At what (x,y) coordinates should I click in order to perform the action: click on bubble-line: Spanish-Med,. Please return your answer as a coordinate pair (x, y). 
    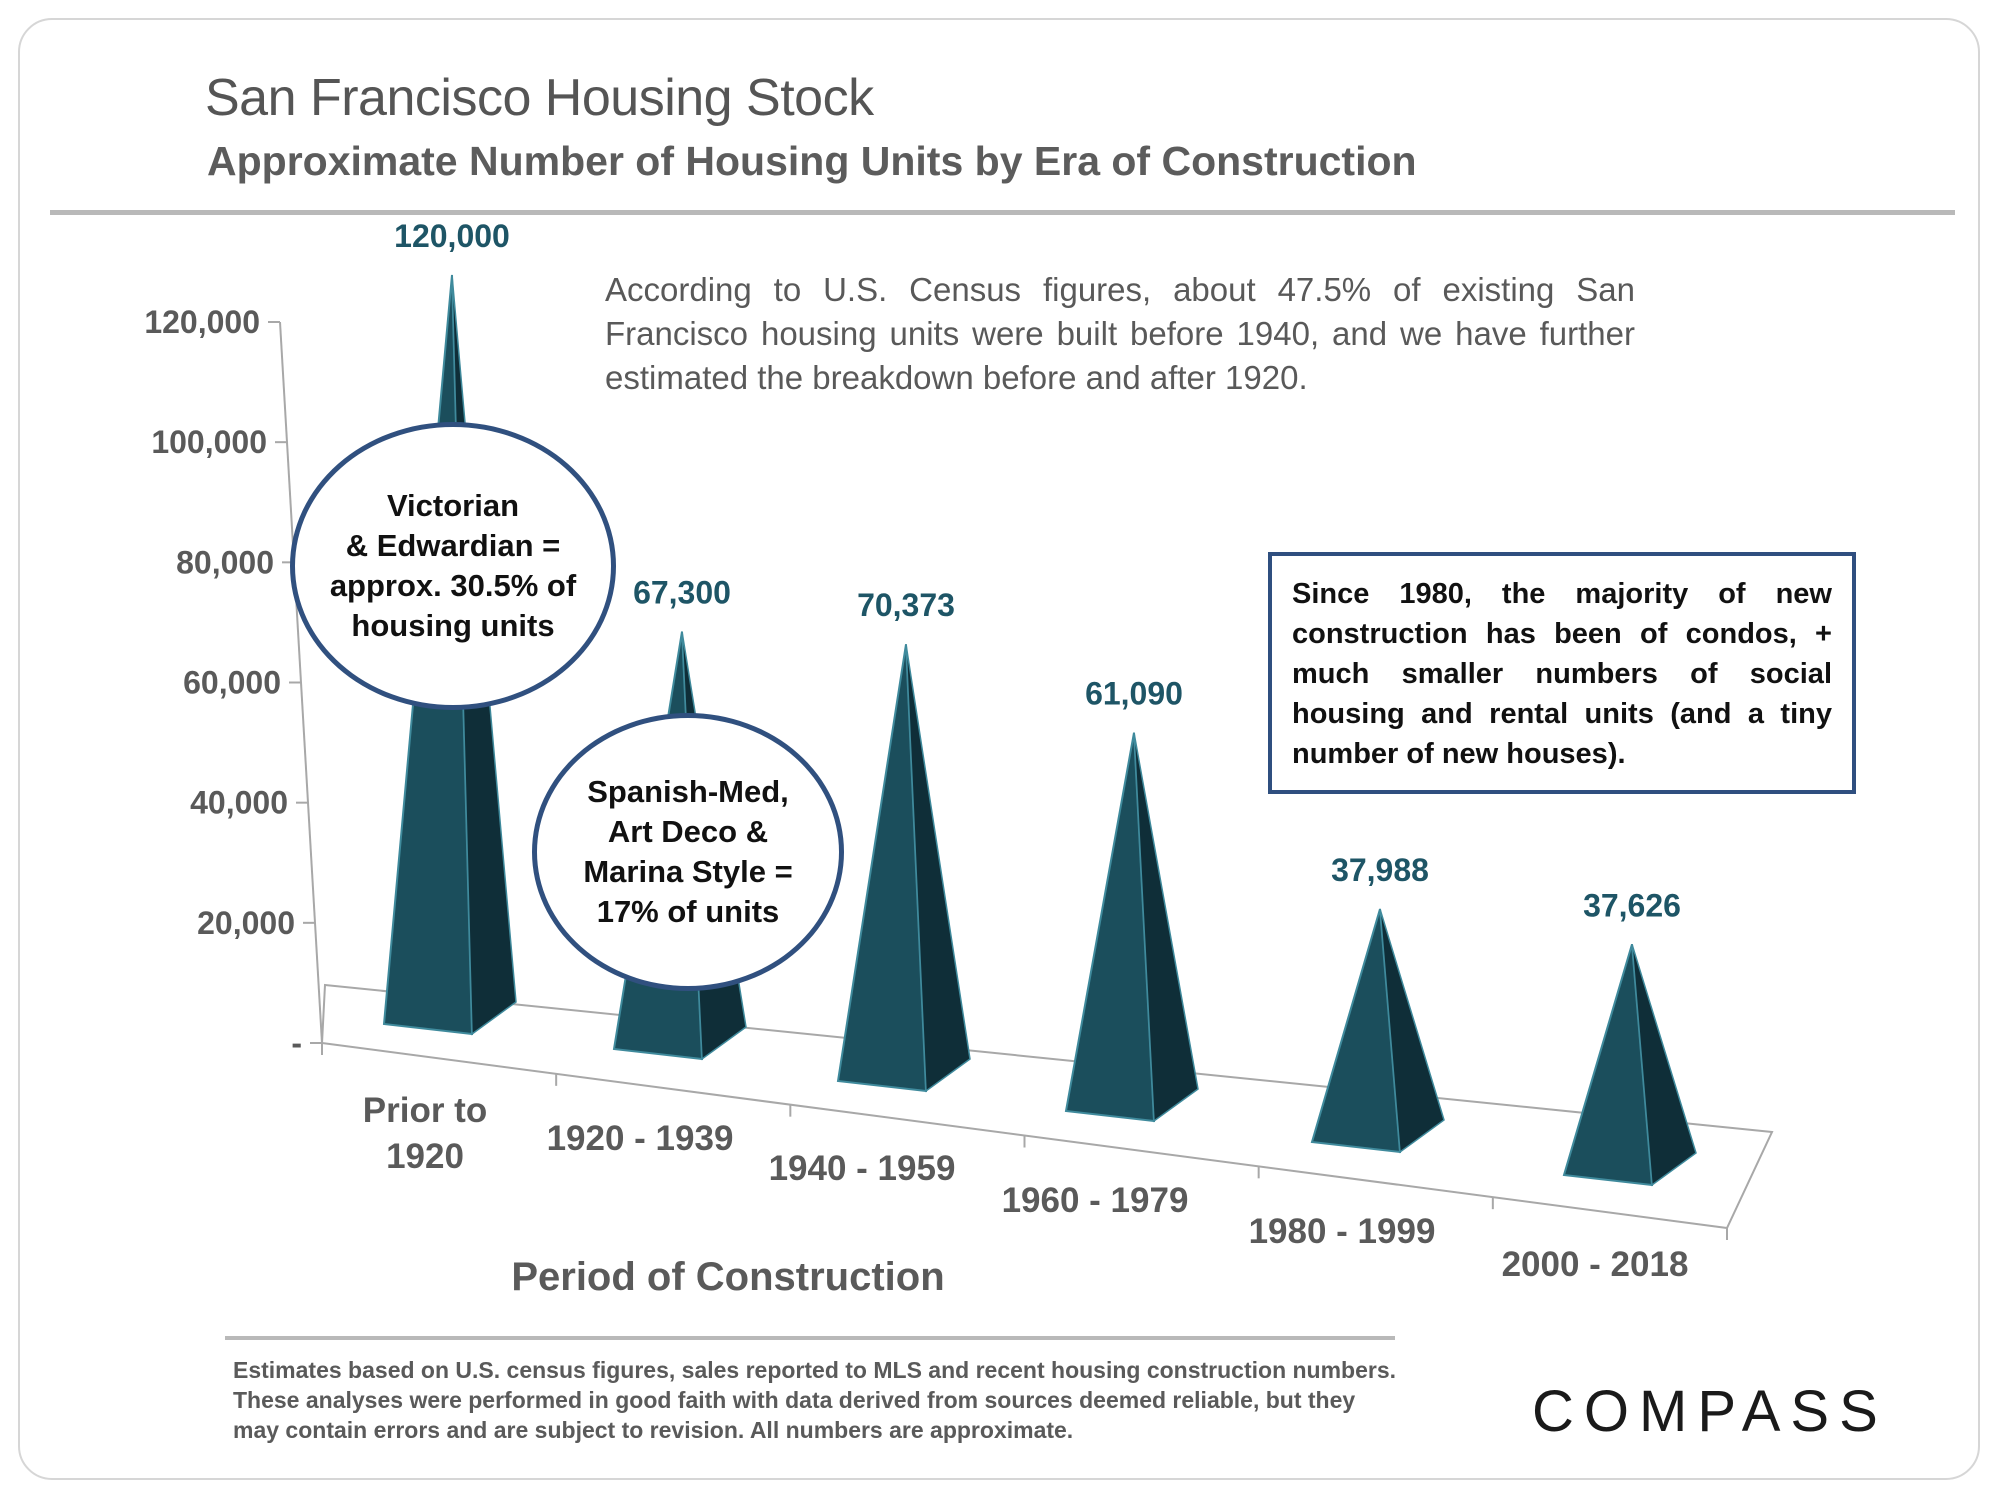
    Looking at the image, I should click on (688, 791).